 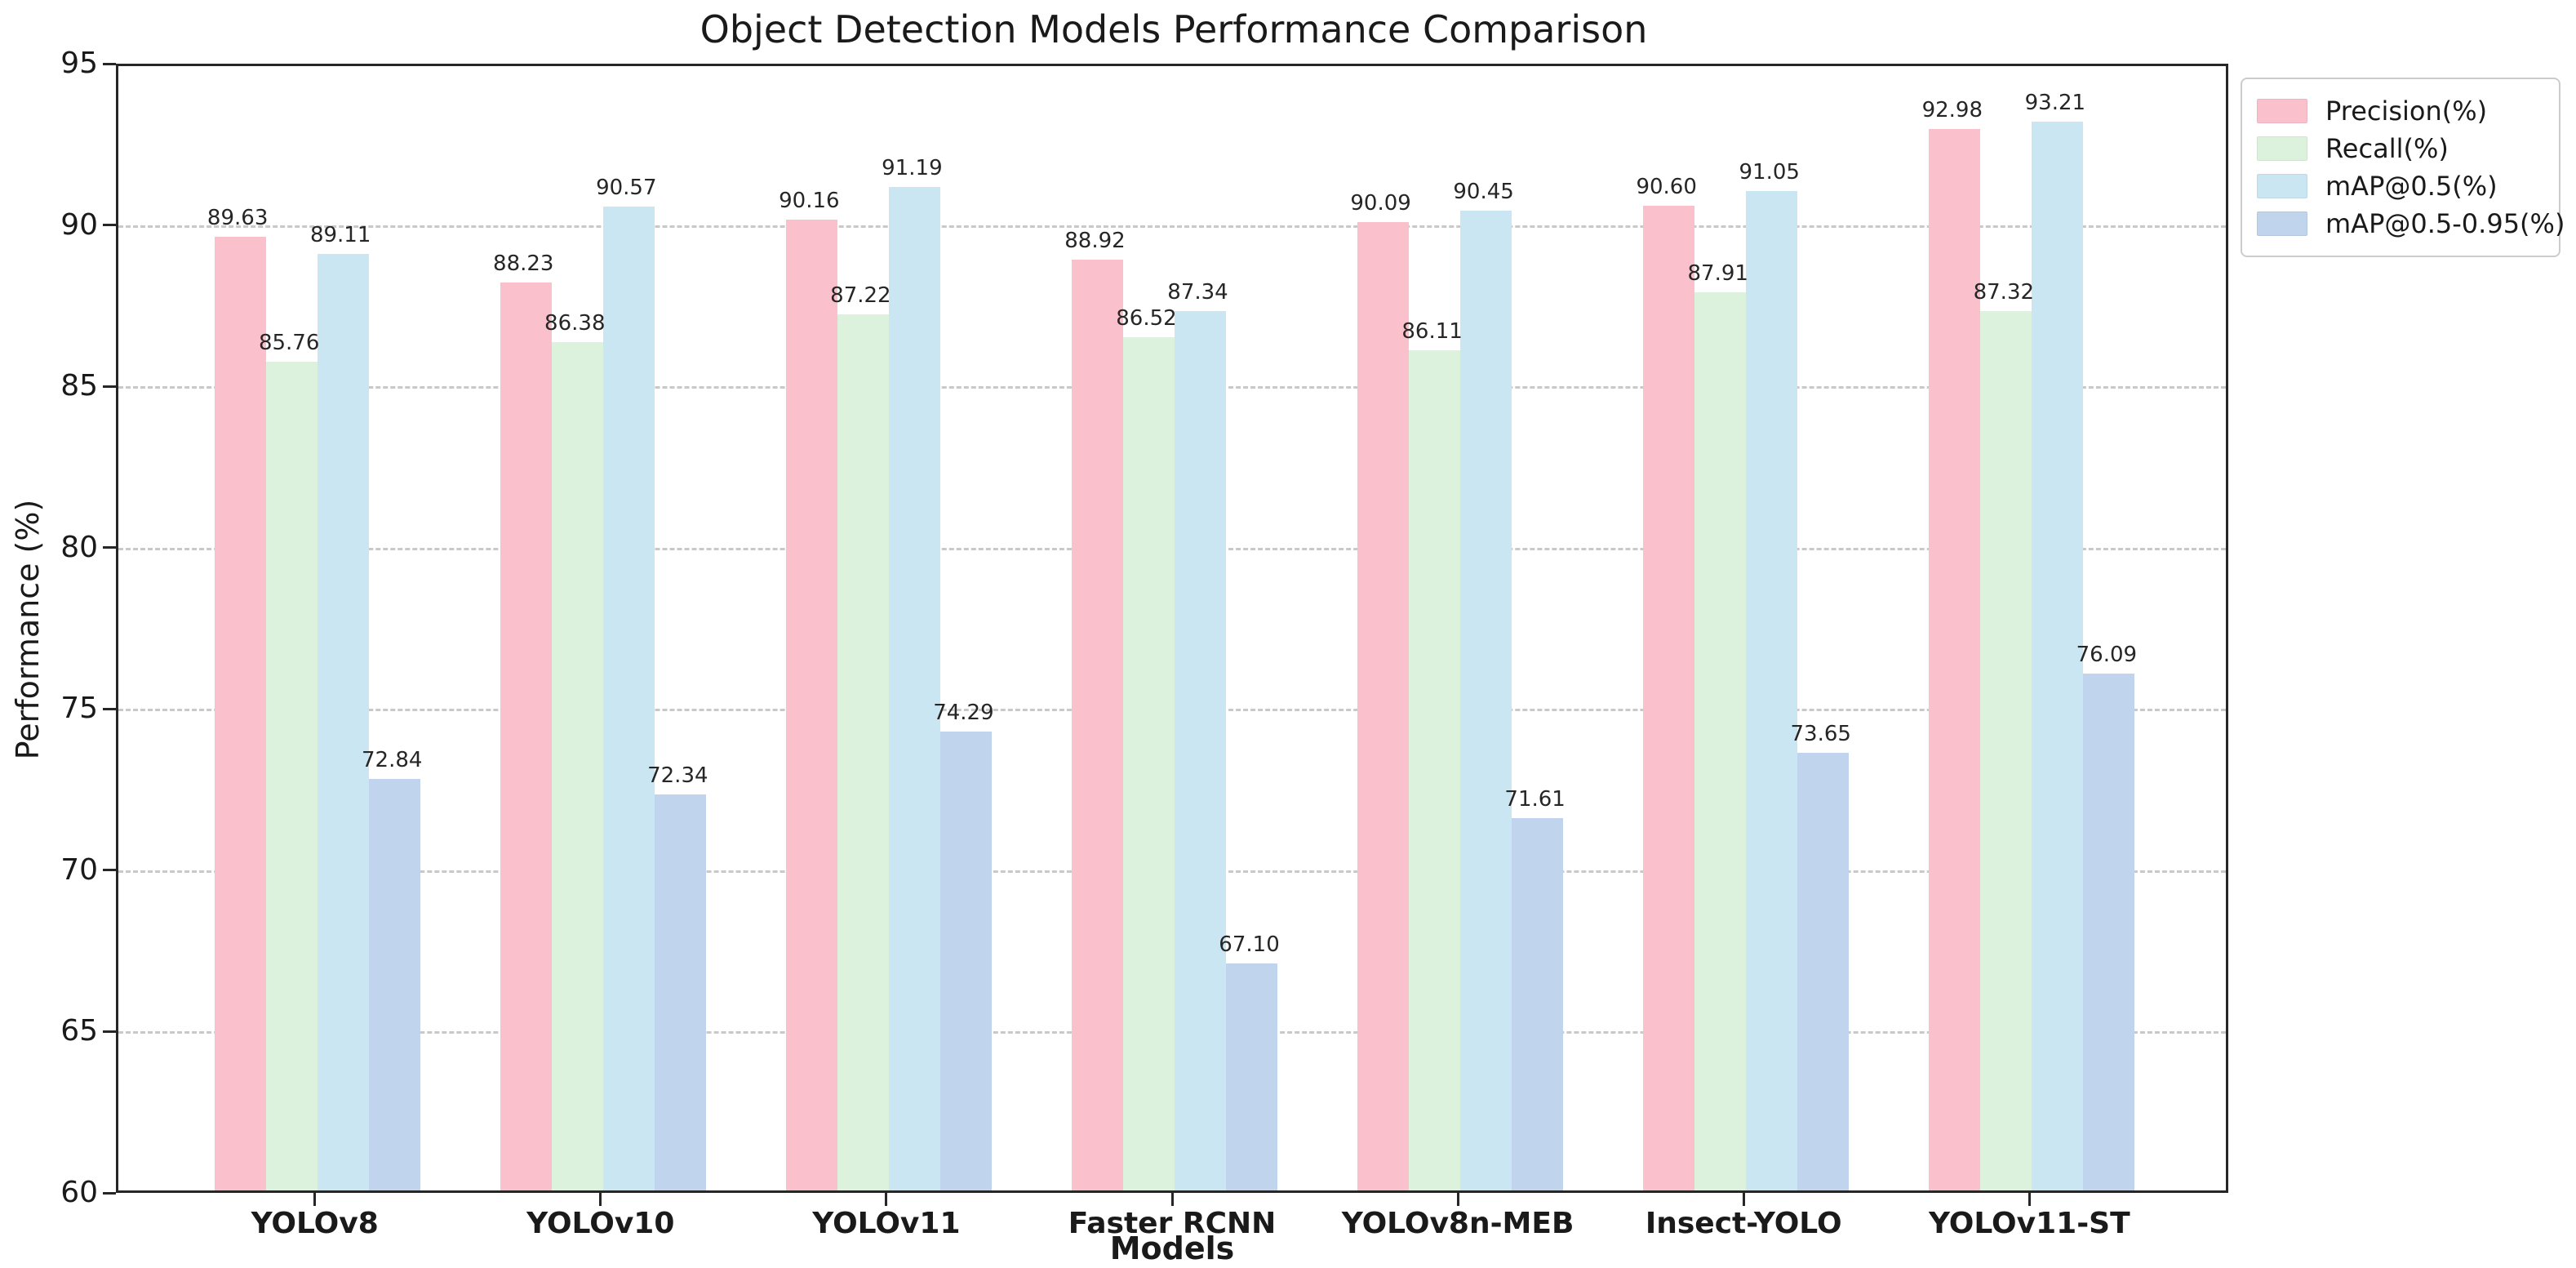 What do you see at coordinates (680, 992) in the screenshot?
I see `bar-YOLOv10-mAP@0.5-0.95(%)` at bounding box center [680, 992].